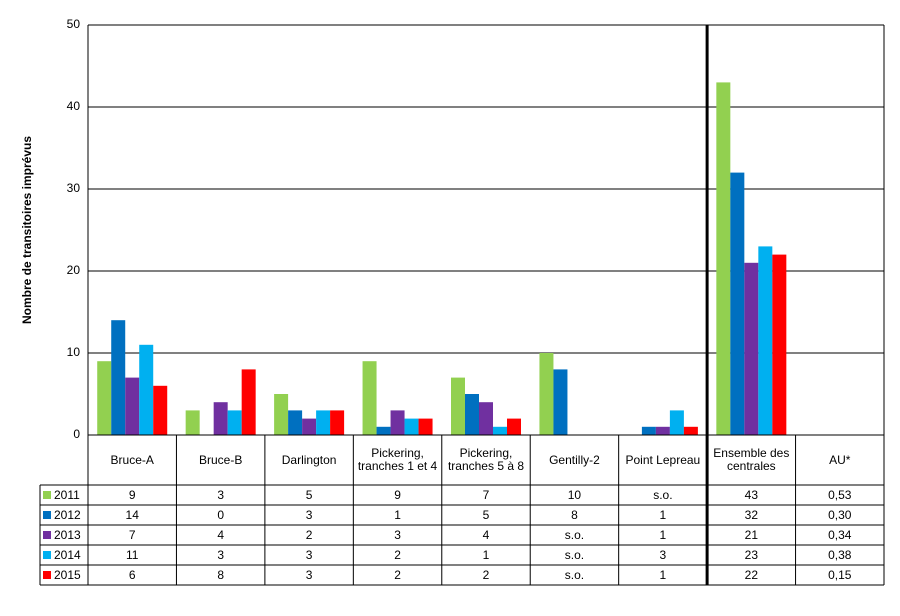 The height and width of the screenshot is (616, 900). I want to click on cell-text: Darlington, so click(309, 459).